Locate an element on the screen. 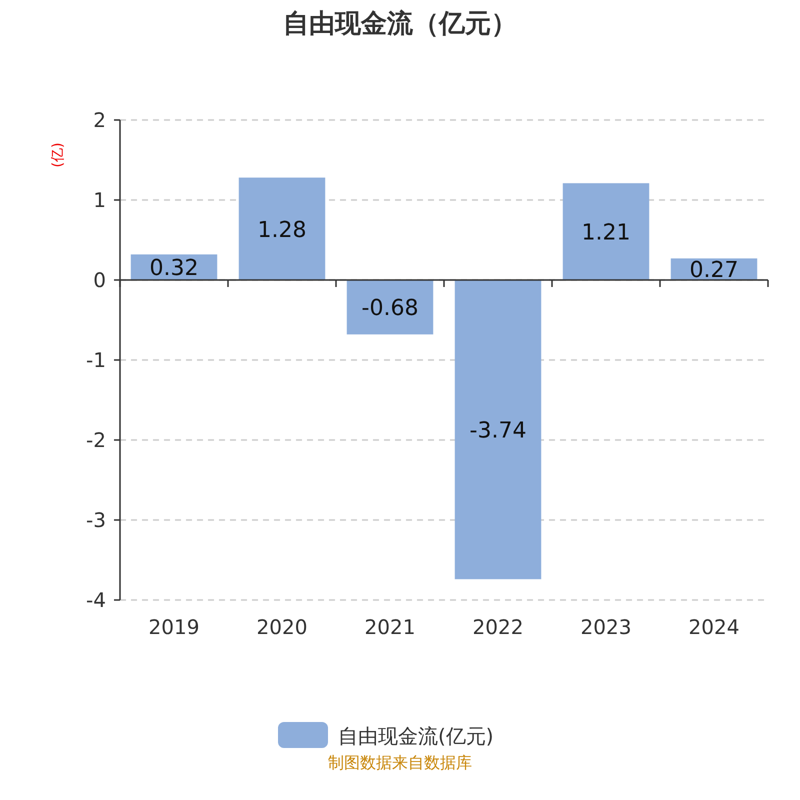  x-tick-label: 2019 is located at coordinates (174, 627).